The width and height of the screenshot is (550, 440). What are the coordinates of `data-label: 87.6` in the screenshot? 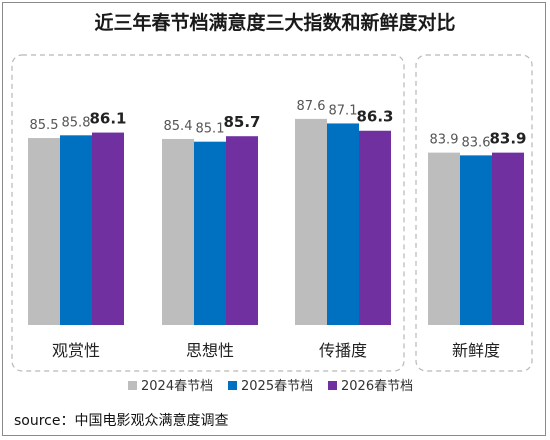 It's located at (311, 106).